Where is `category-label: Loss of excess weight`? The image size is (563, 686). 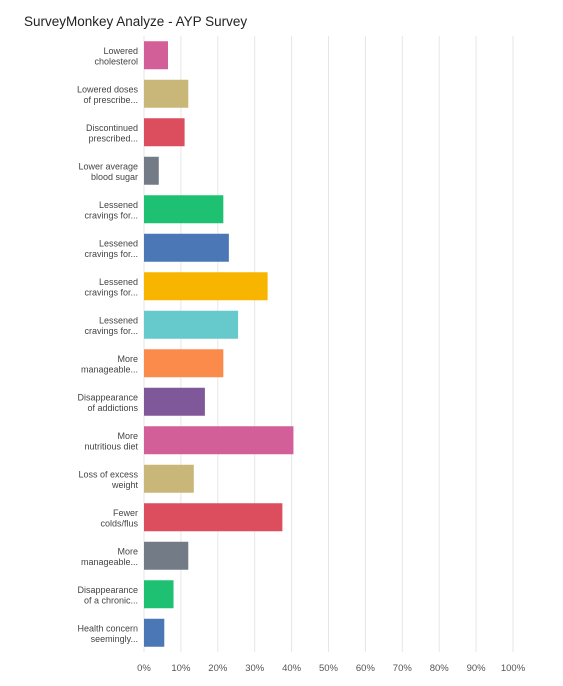 category-label: Loss of excess weight is located at coordinates (108, 479).